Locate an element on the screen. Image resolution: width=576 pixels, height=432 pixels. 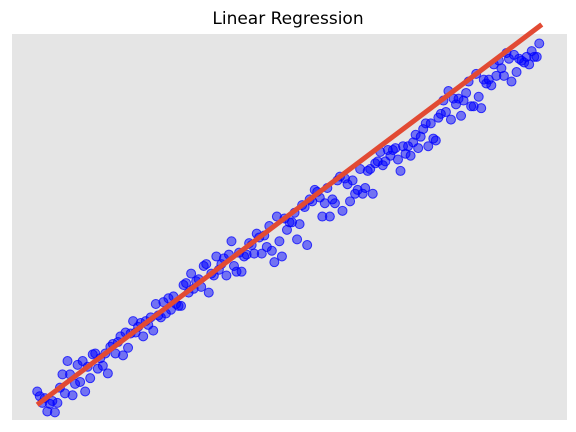
chart-title: Linear Regression is located at coordinates (287, 19).